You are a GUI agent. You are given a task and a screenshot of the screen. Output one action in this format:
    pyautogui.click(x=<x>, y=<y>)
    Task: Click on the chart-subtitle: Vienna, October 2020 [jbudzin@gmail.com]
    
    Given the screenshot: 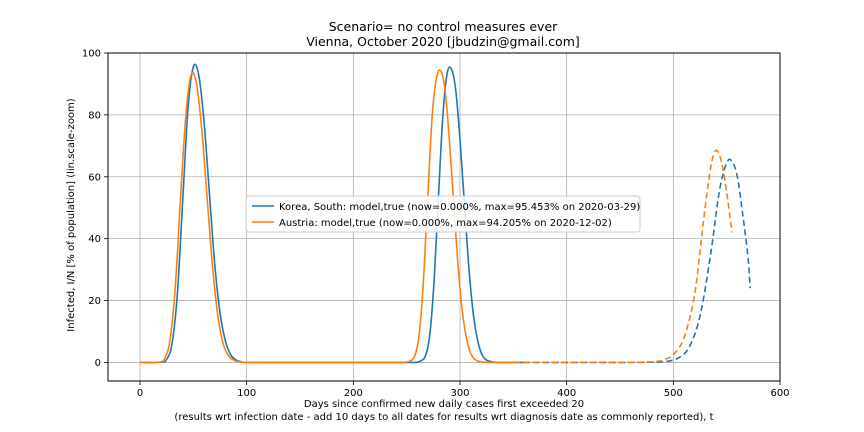 What is the action you would take?
    pyautogui.click(x=443, y=41)
    